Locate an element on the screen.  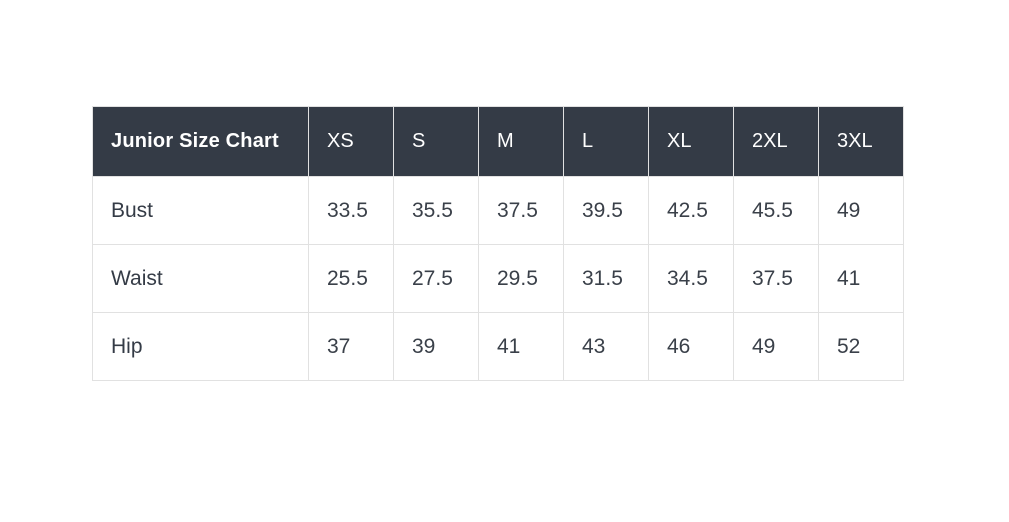
value-cell: 46 is located at coordinates (691, 346).